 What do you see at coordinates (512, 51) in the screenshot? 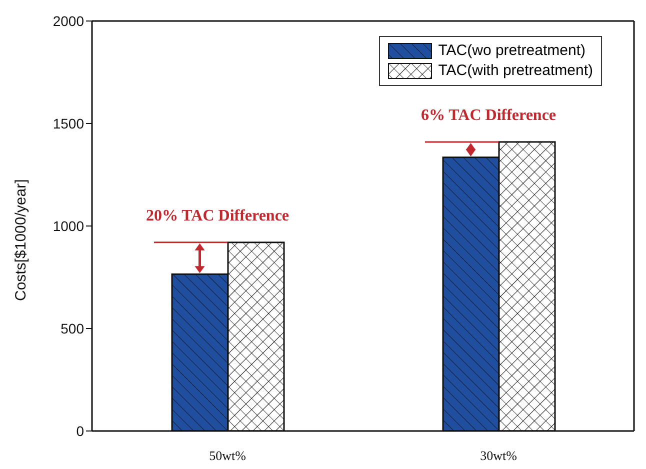
I see `legend-label: TAC(wo pretreatment)` at bounding box center [512, 51].